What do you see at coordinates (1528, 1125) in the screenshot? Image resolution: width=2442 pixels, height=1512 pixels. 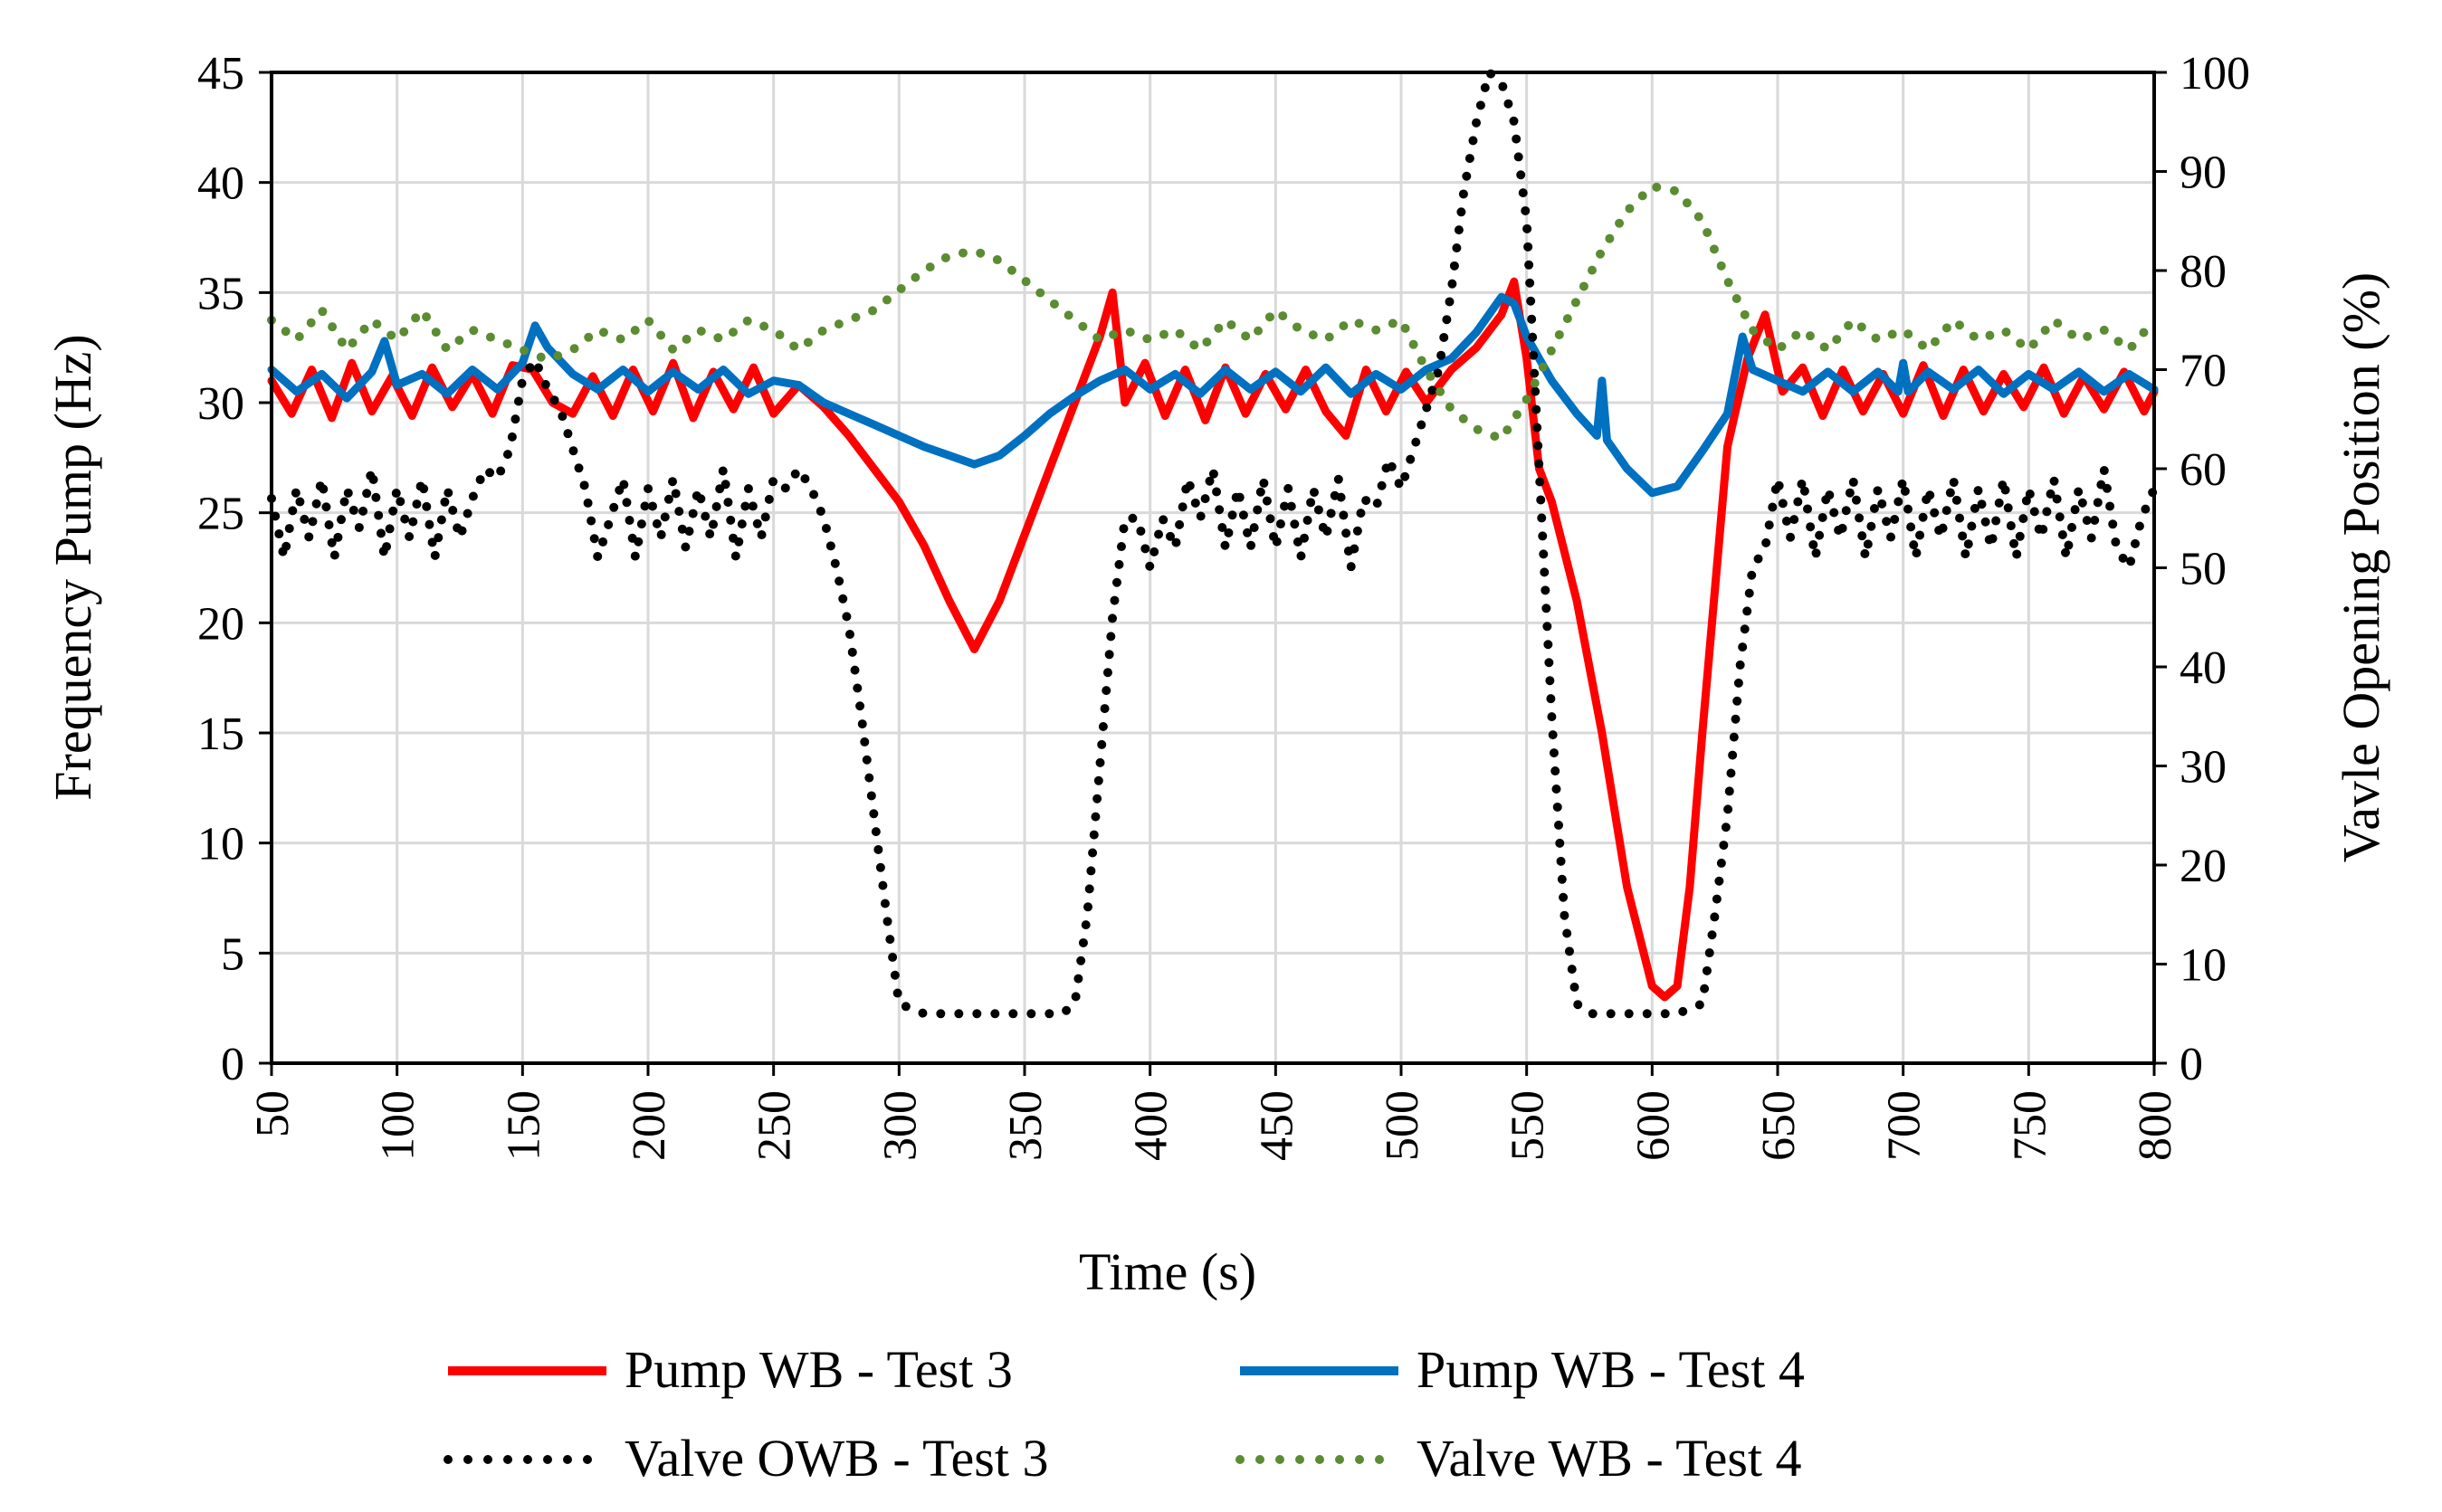 I see `x-tick-label: 550` at bounding box center [1528, 1125].